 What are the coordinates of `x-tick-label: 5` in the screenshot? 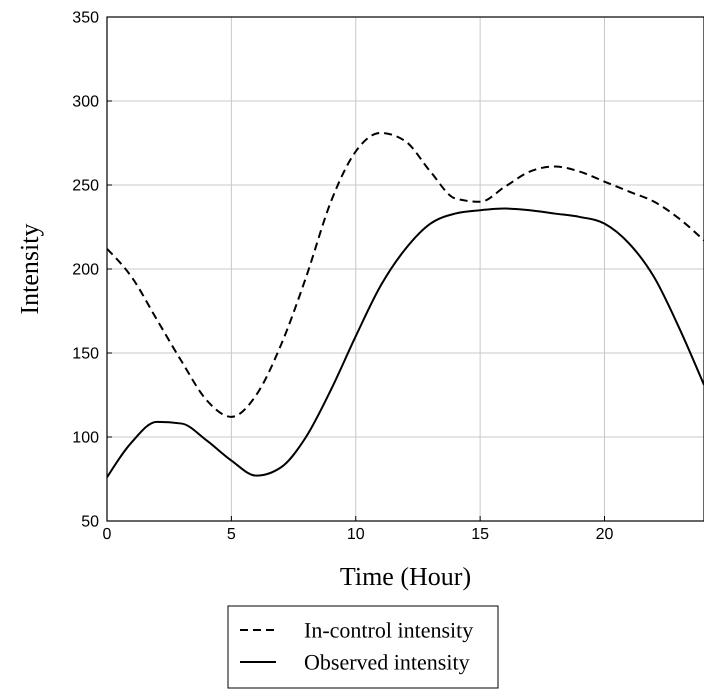 It's located at (231, 534).